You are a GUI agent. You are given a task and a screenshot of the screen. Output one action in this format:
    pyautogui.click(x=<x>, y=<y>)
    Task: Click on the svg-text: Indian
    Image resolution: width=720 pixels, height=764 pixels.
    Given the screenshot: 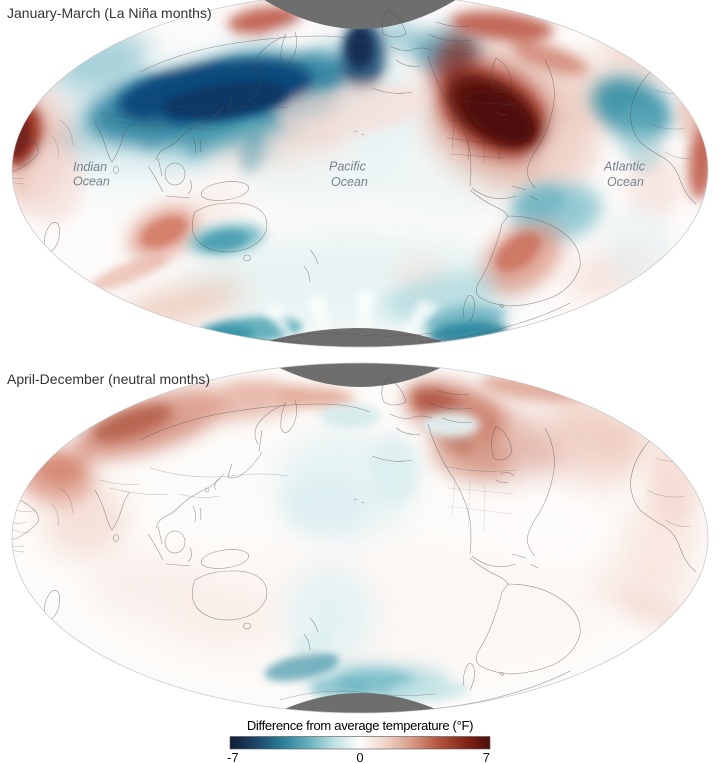 What is the action you would take?
    pyautogui.click(x=90, y=167)
    